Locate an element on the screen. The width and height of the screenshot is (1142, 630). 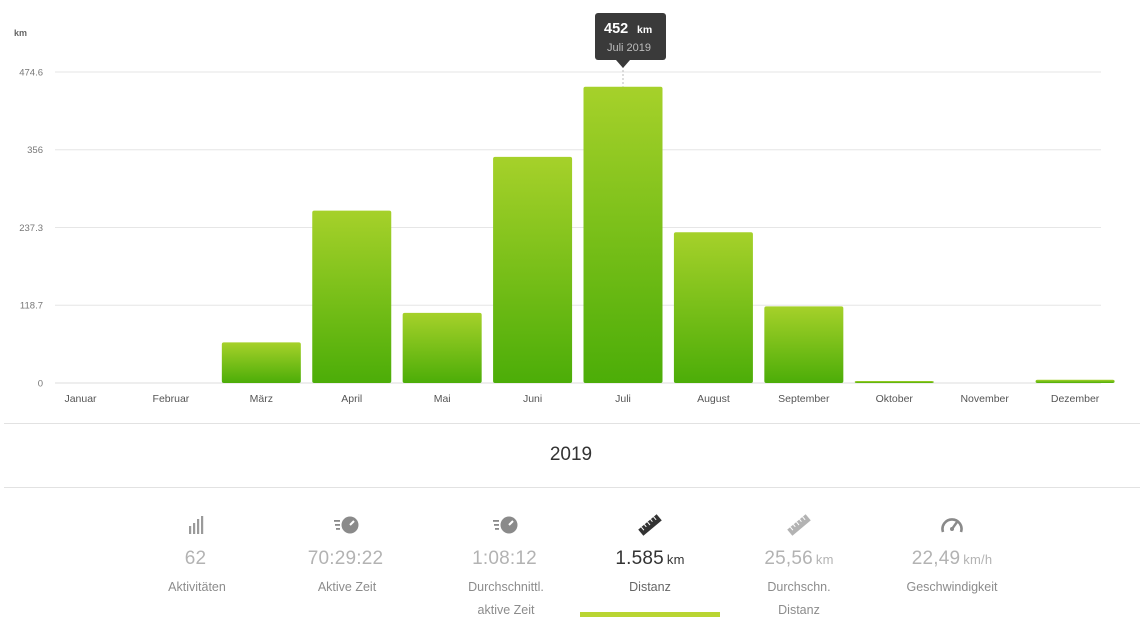
stat-unit: km/h is located at coordinates (978, 559).